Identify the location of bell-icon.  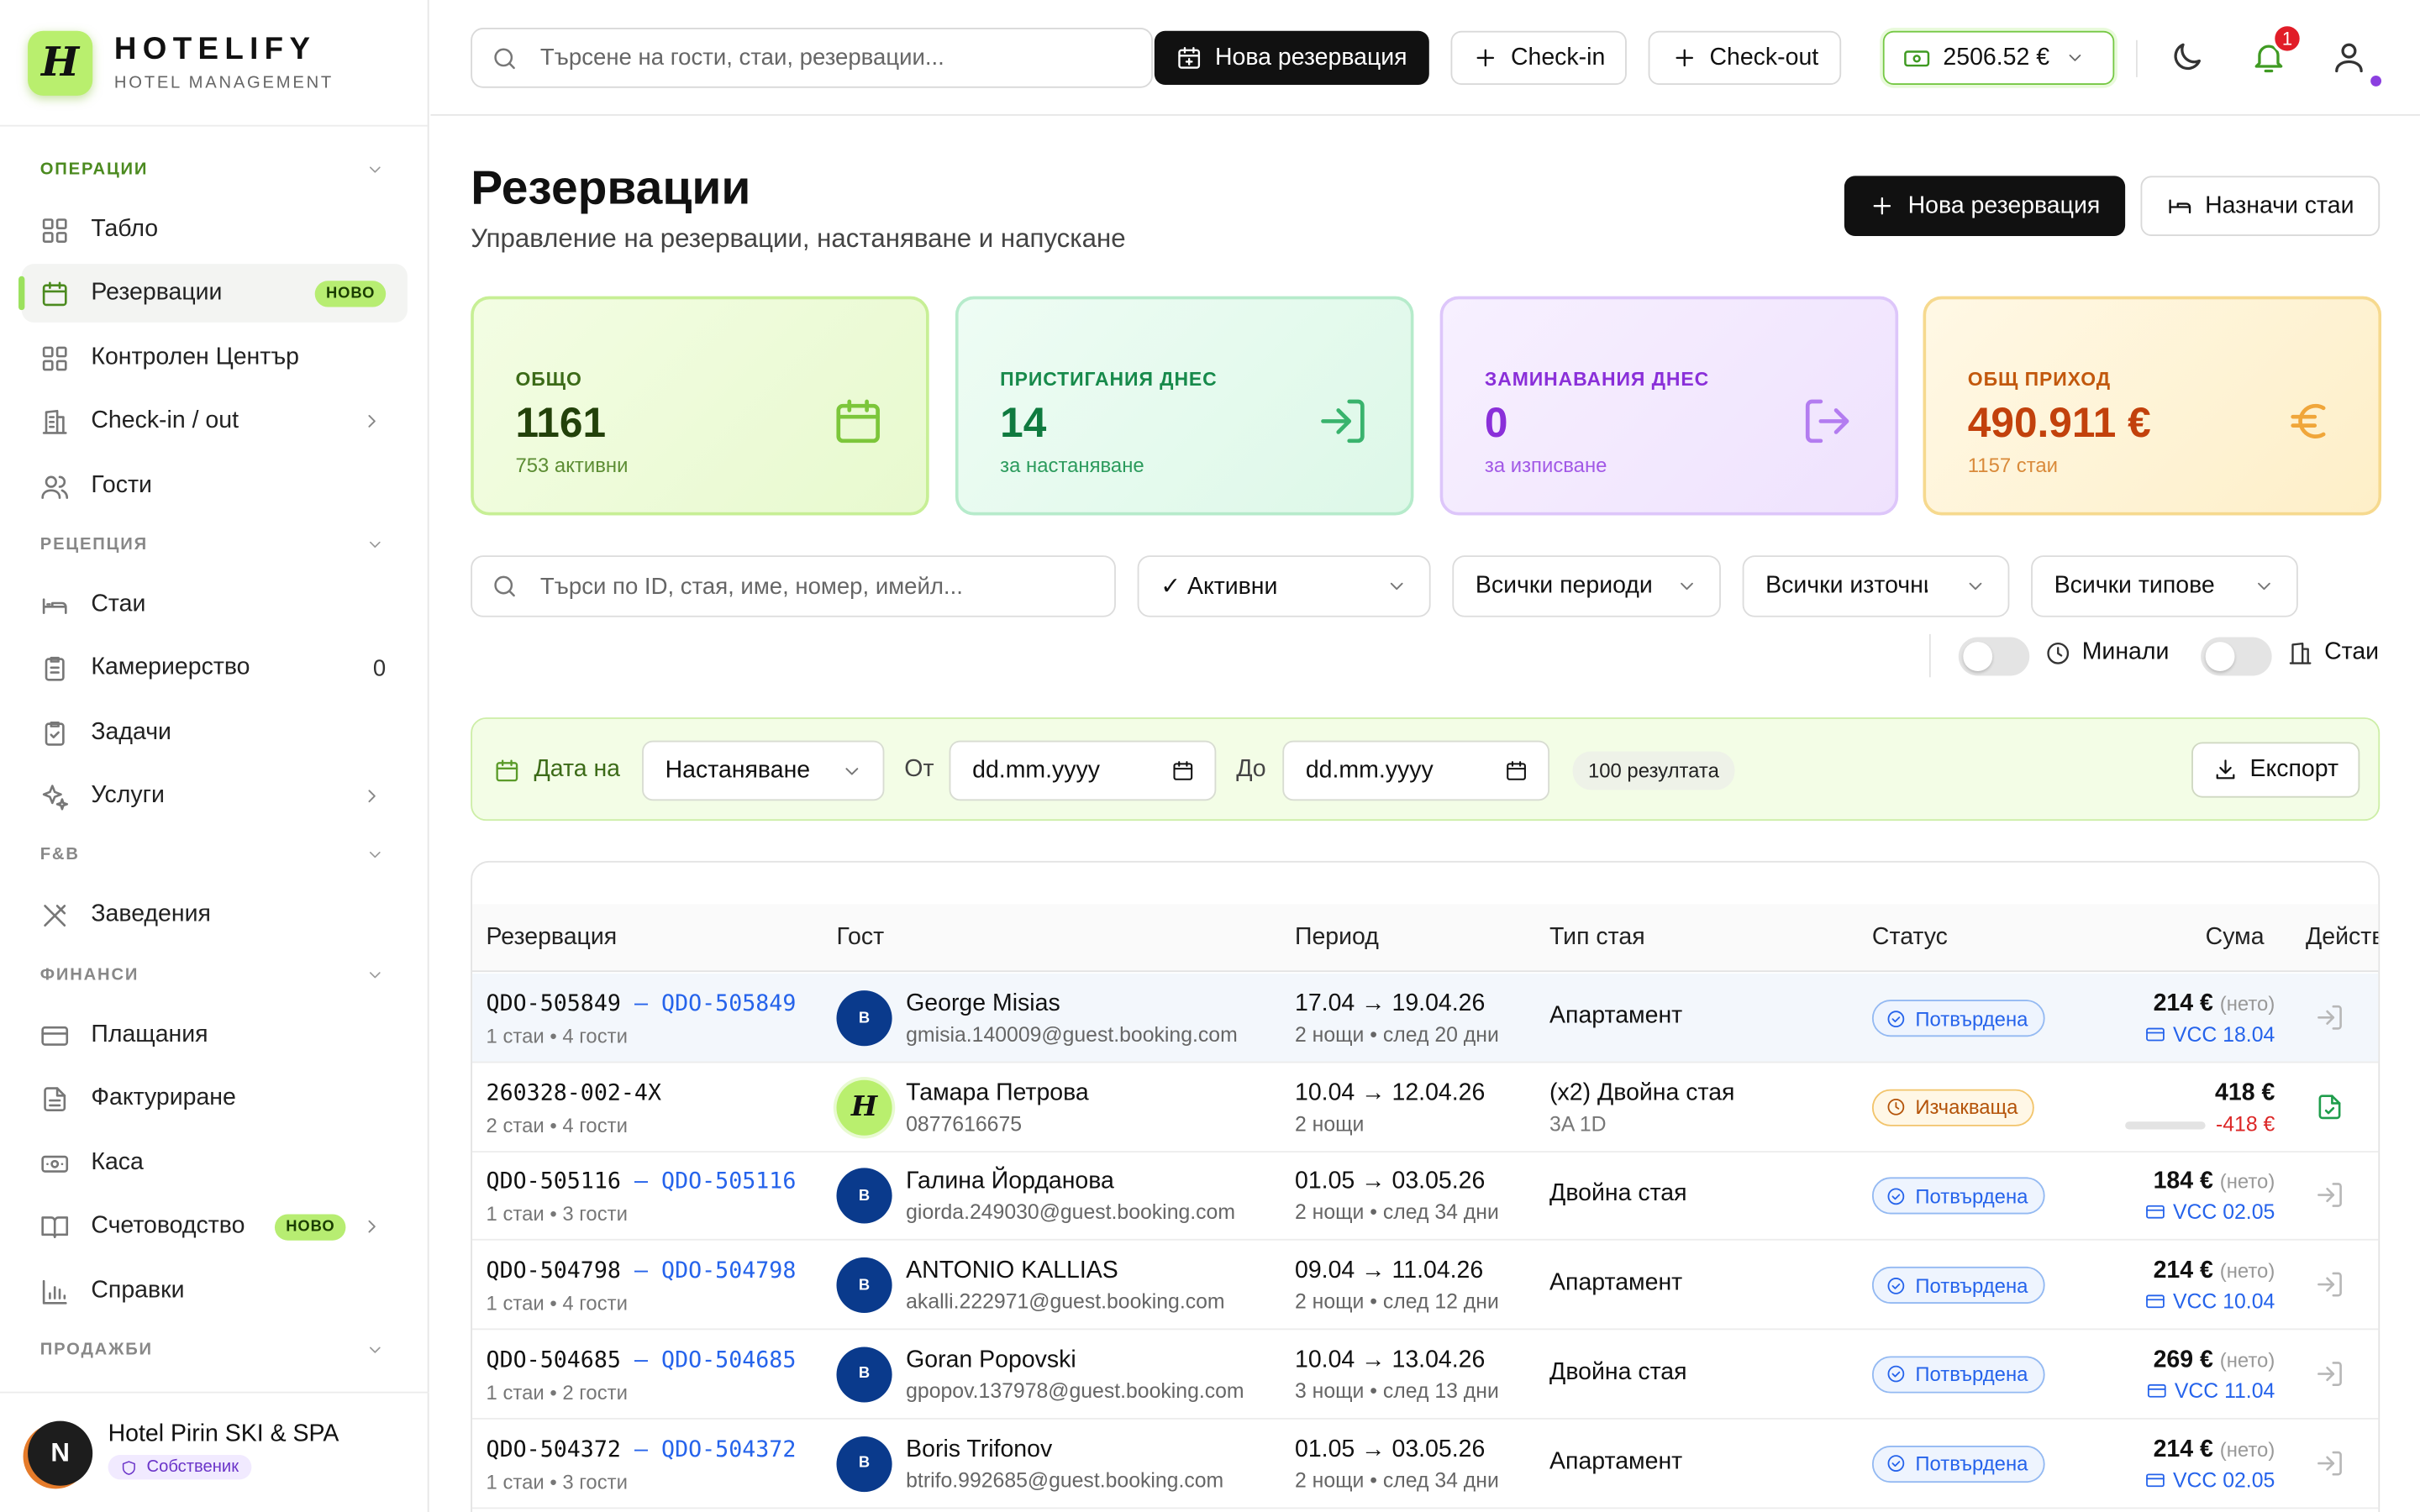
(2268, 57).